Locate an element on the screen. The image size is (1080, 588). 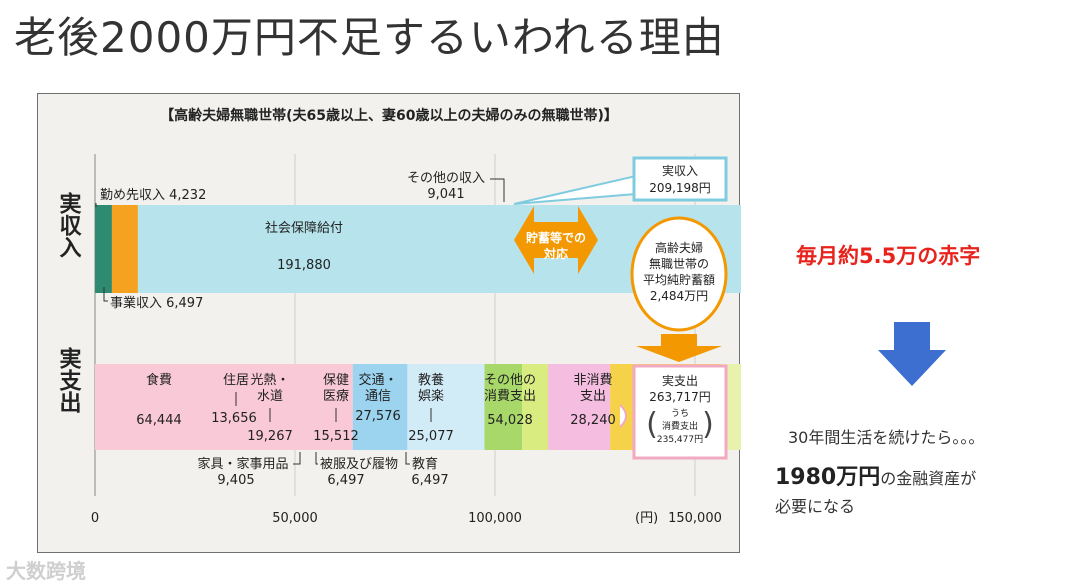
x-tick-label-150000: 150,000 is located at coordinates (695, 518).